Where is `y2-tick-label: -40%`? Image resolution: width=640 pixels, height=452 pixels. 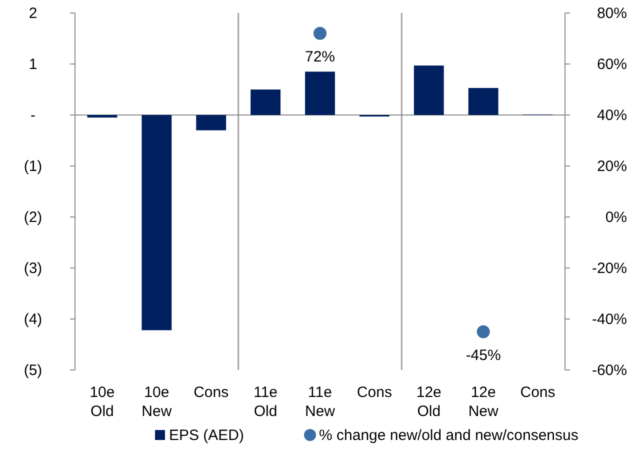
y2-tick-label: -40% is located at coordinates (609, 319).